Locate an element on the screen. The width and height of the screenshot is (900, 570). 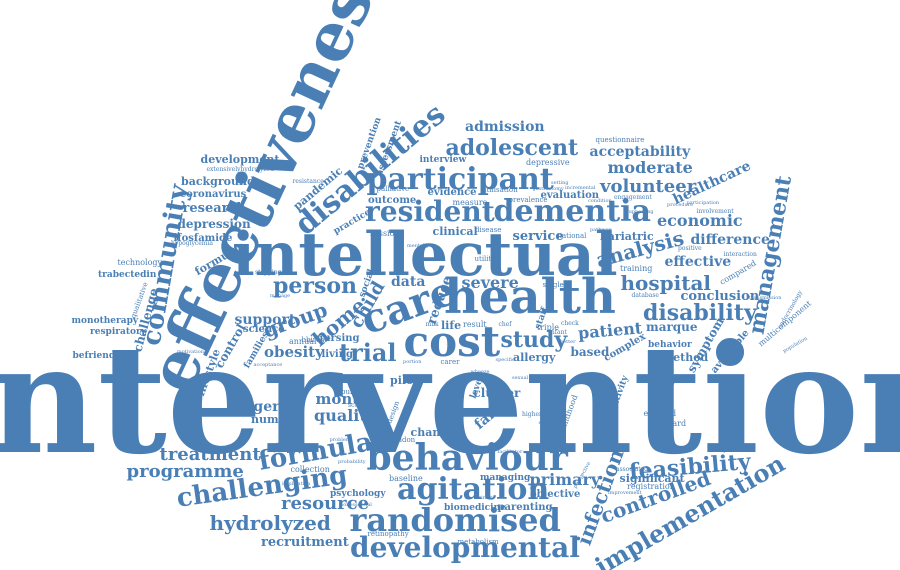
word-palliative: palliative is located at coordinates (393, 188).